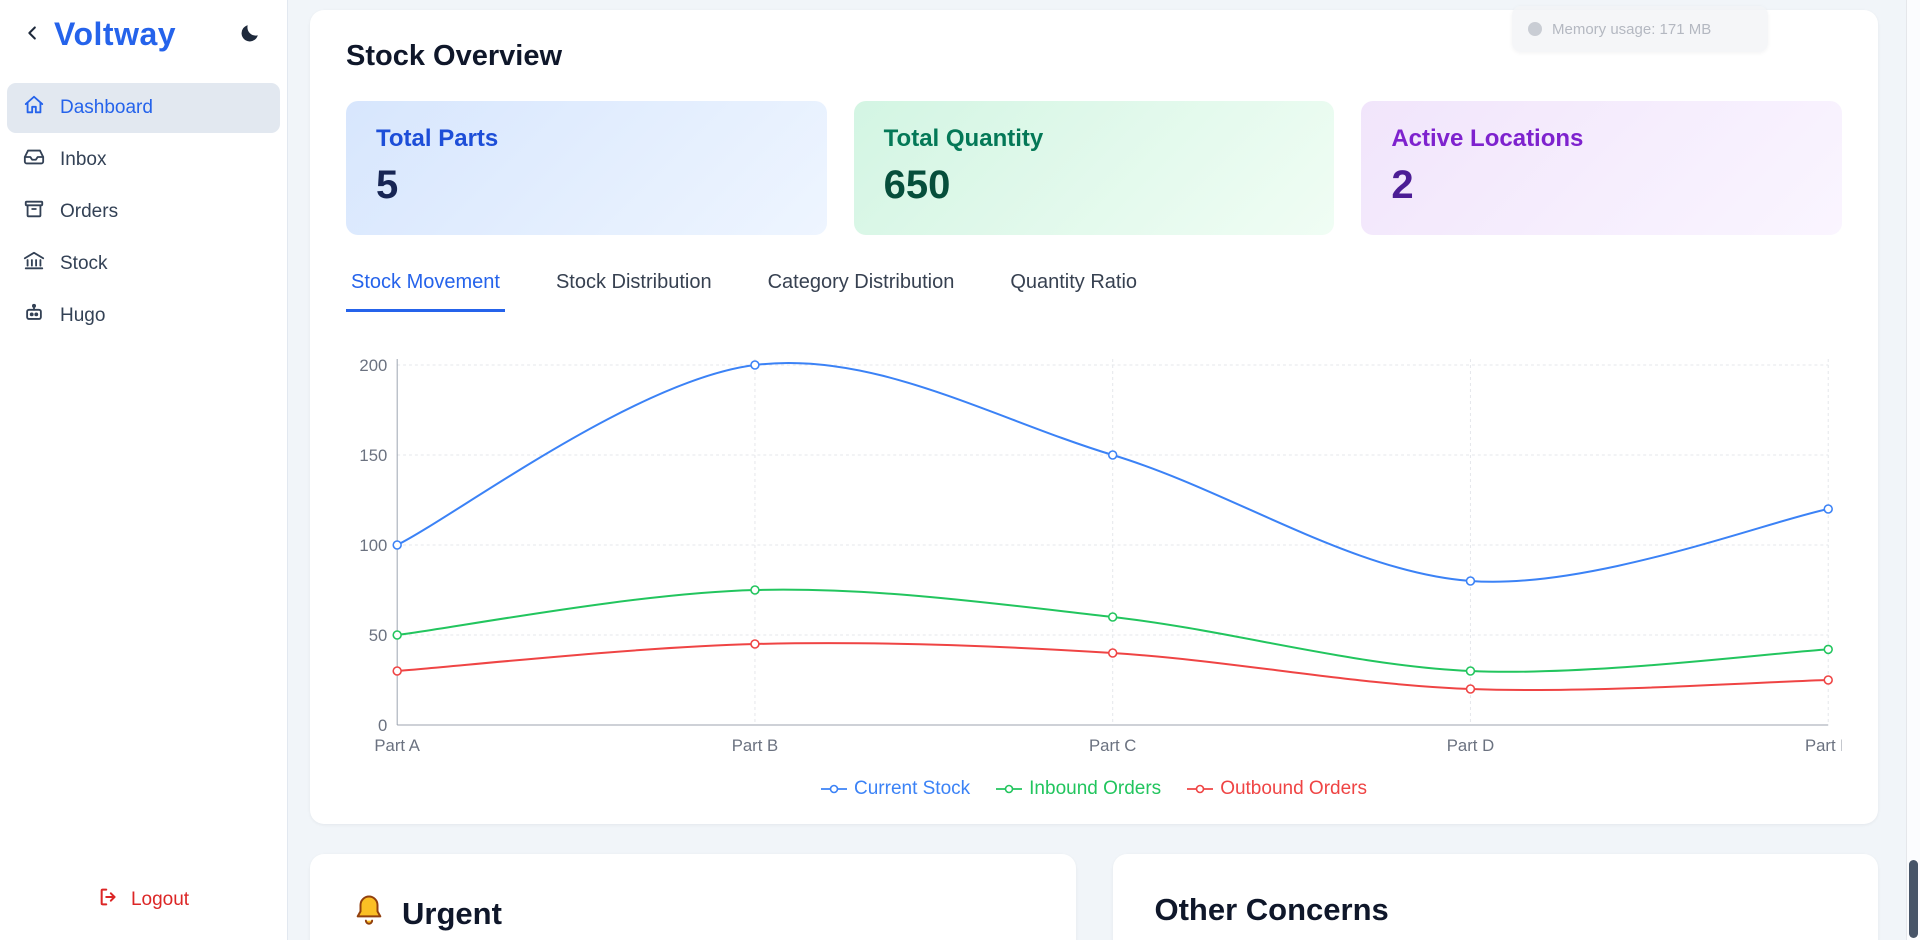  What do you see at coordinates (693, 914) in the screenshot?
I see `urgent-panel-title: Urgent` at bounding box center [693, 914].